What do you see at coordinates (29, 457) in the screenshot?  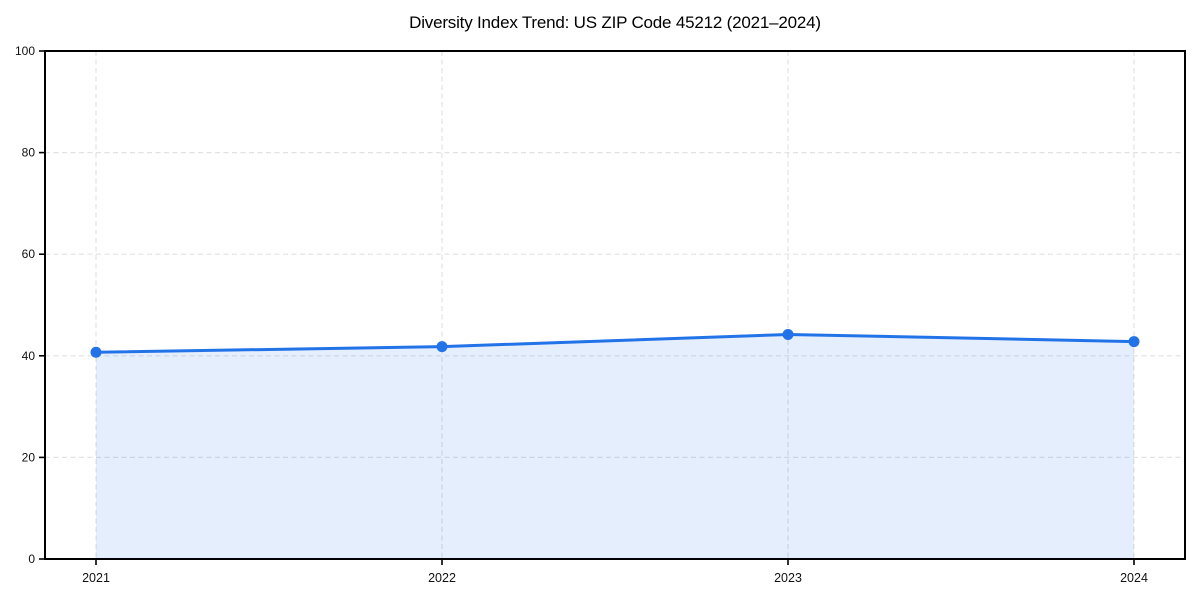 I see `y-tick-label: 20` at bounding box center [29, 457].